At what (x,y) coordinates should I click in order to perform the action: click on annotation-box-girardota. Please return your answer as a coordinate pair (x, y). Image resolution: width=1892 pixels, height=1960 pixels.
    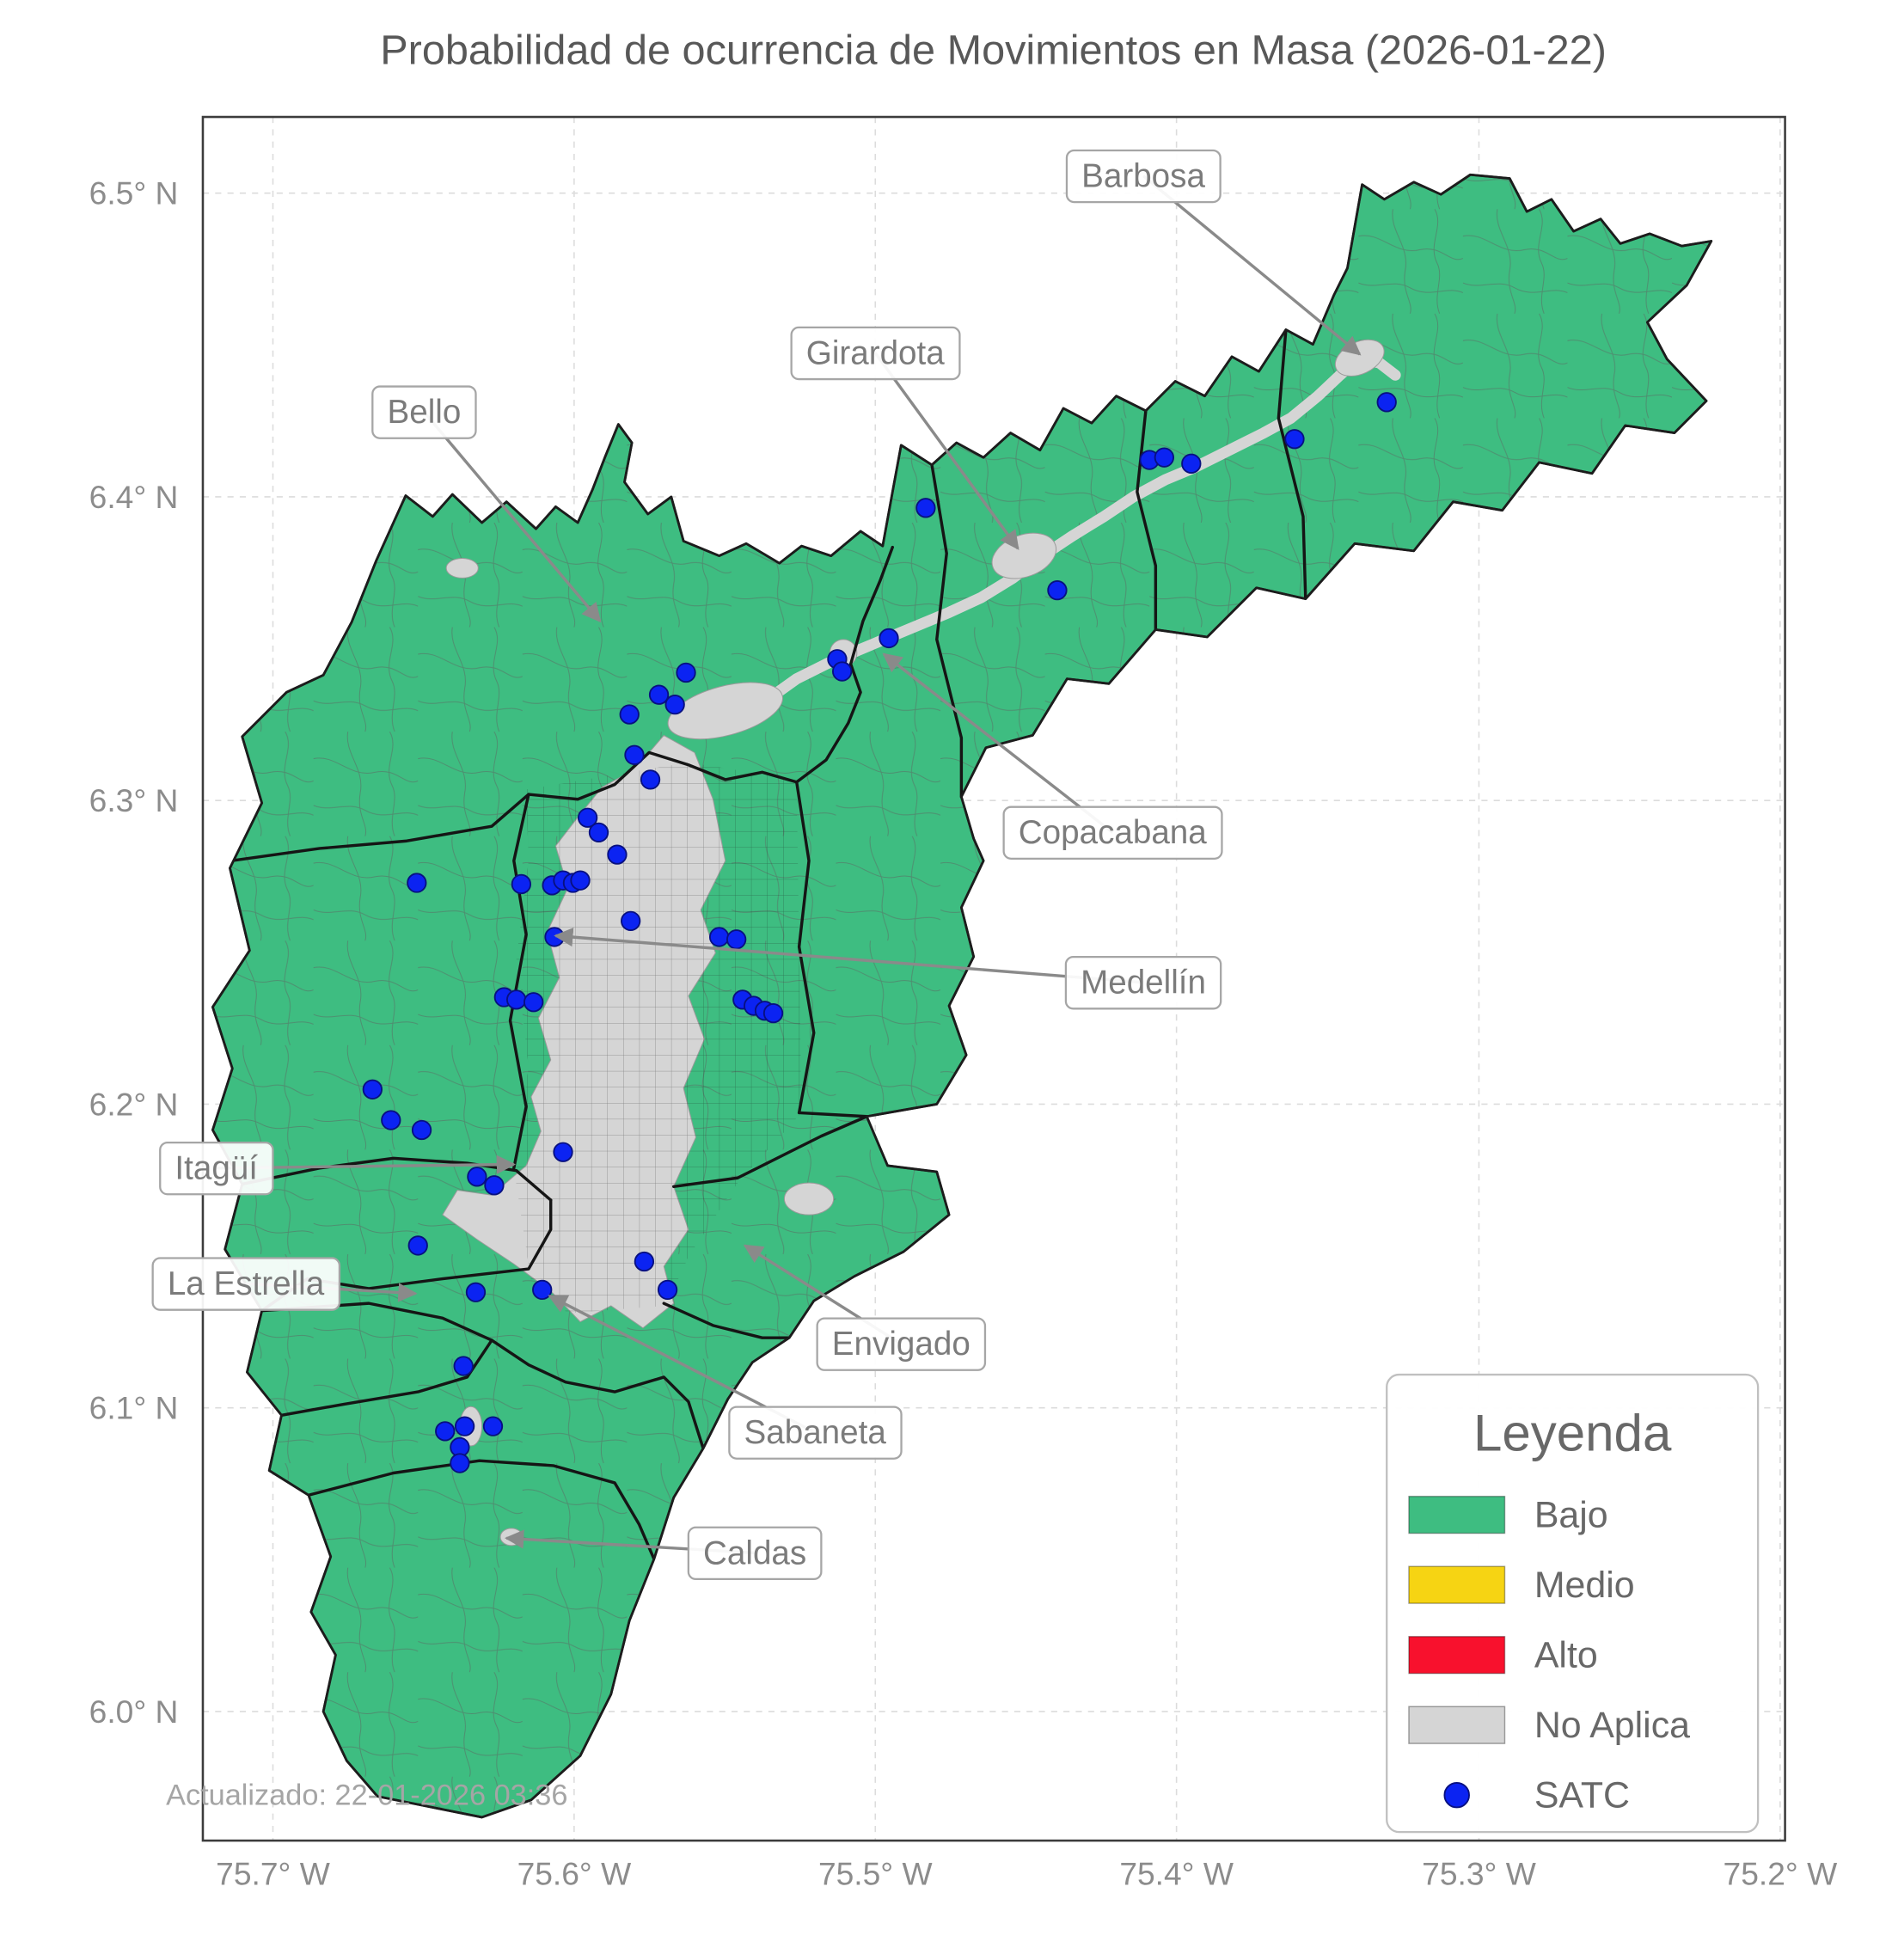
    Looking at the image, I should click on (875, 353).